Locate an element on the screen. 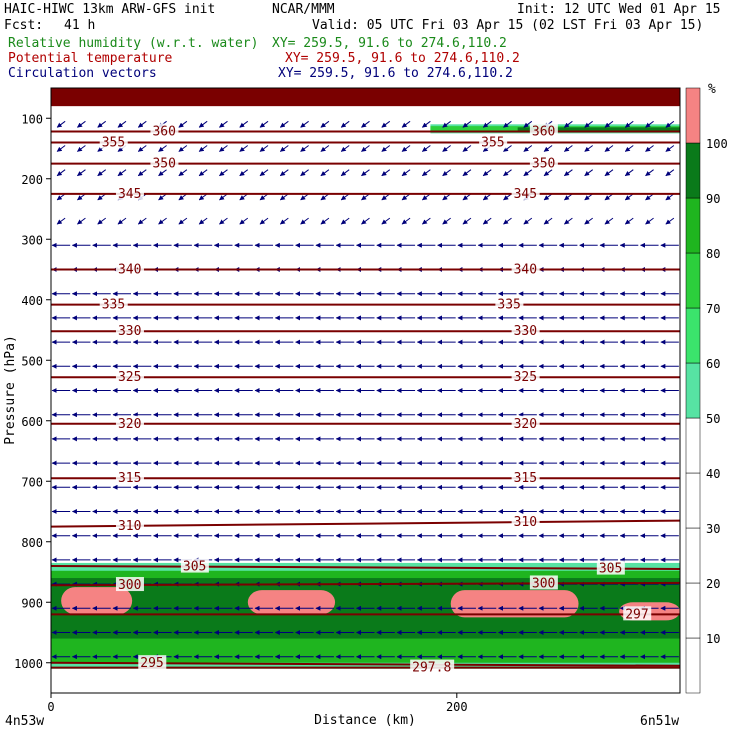 The width and height of the screenshot is (740, 740). y-tick-label: 700 is located at coordinates (32, 482).